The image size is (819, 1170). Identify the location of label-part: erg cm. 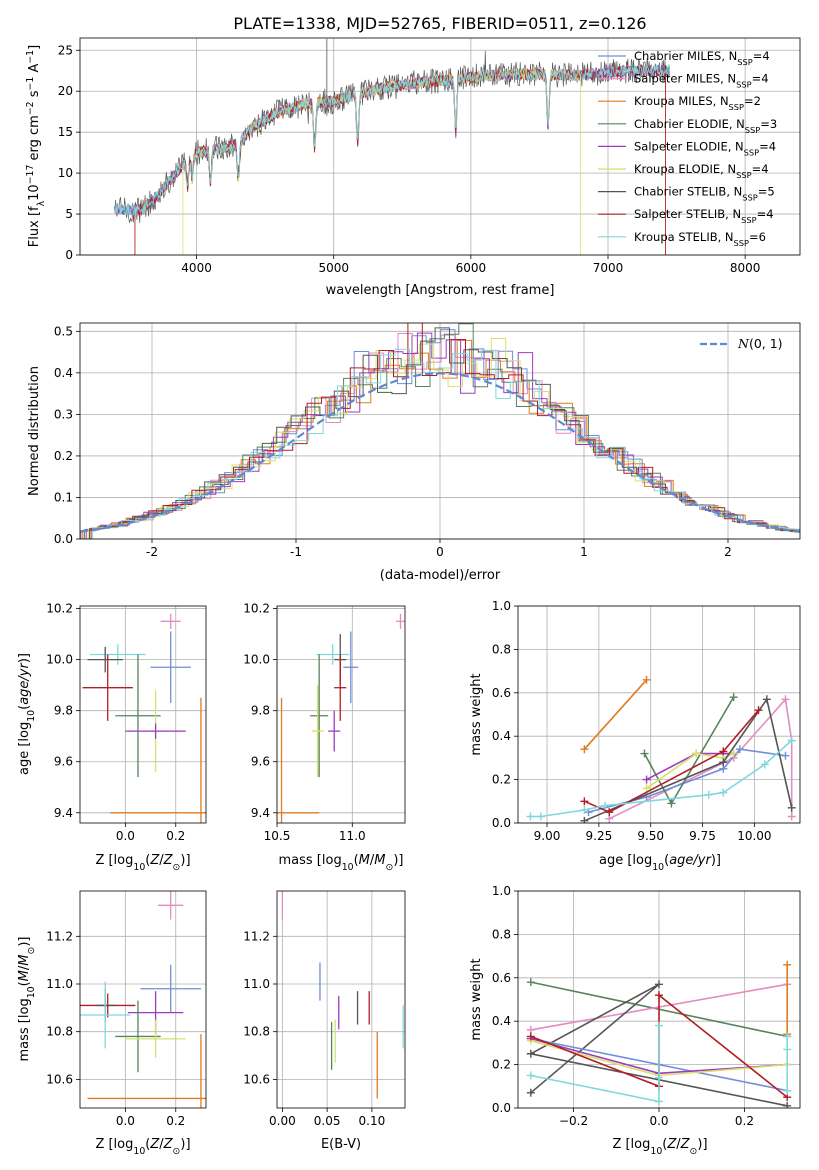
(34, 139).